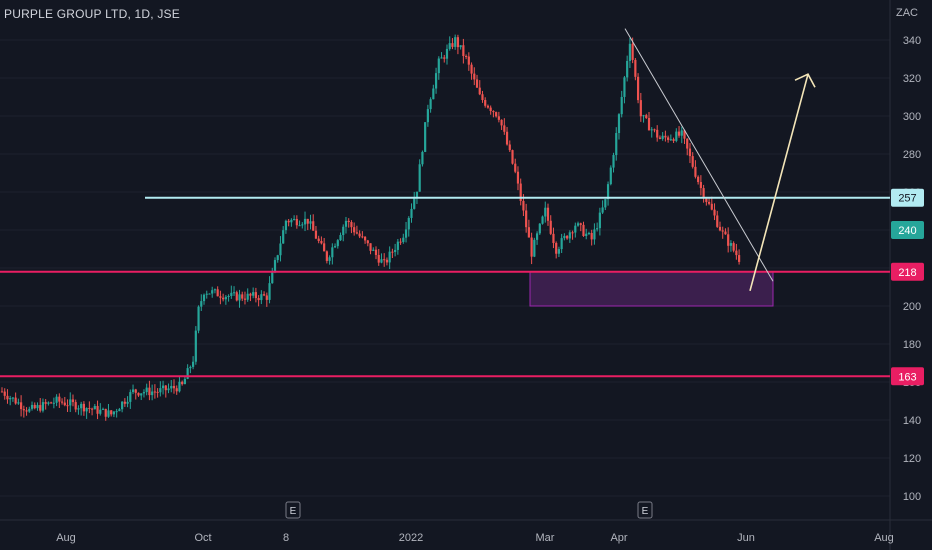 The height and width of the screenshot is (550, 932). What do you see at coordinates (912, 155) in the screenshot?
I see `y-tick-label: 280` at bounding box center [912, 155].